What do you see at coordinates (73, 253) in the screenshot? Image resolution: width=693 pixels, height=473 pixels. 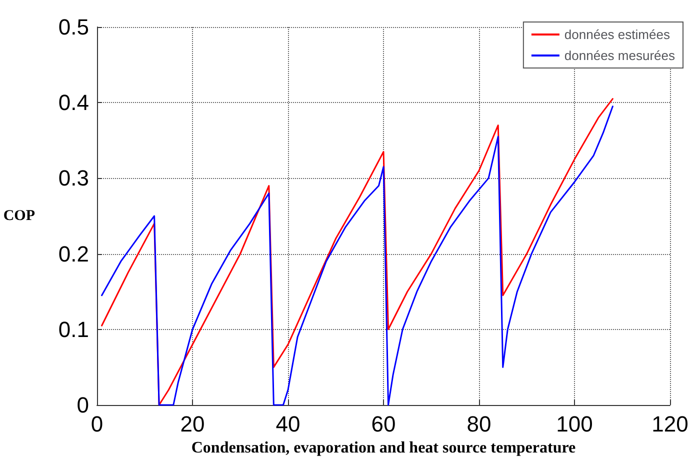 I see `y-tick-label: 0.2` at bounding box center [73, 253].